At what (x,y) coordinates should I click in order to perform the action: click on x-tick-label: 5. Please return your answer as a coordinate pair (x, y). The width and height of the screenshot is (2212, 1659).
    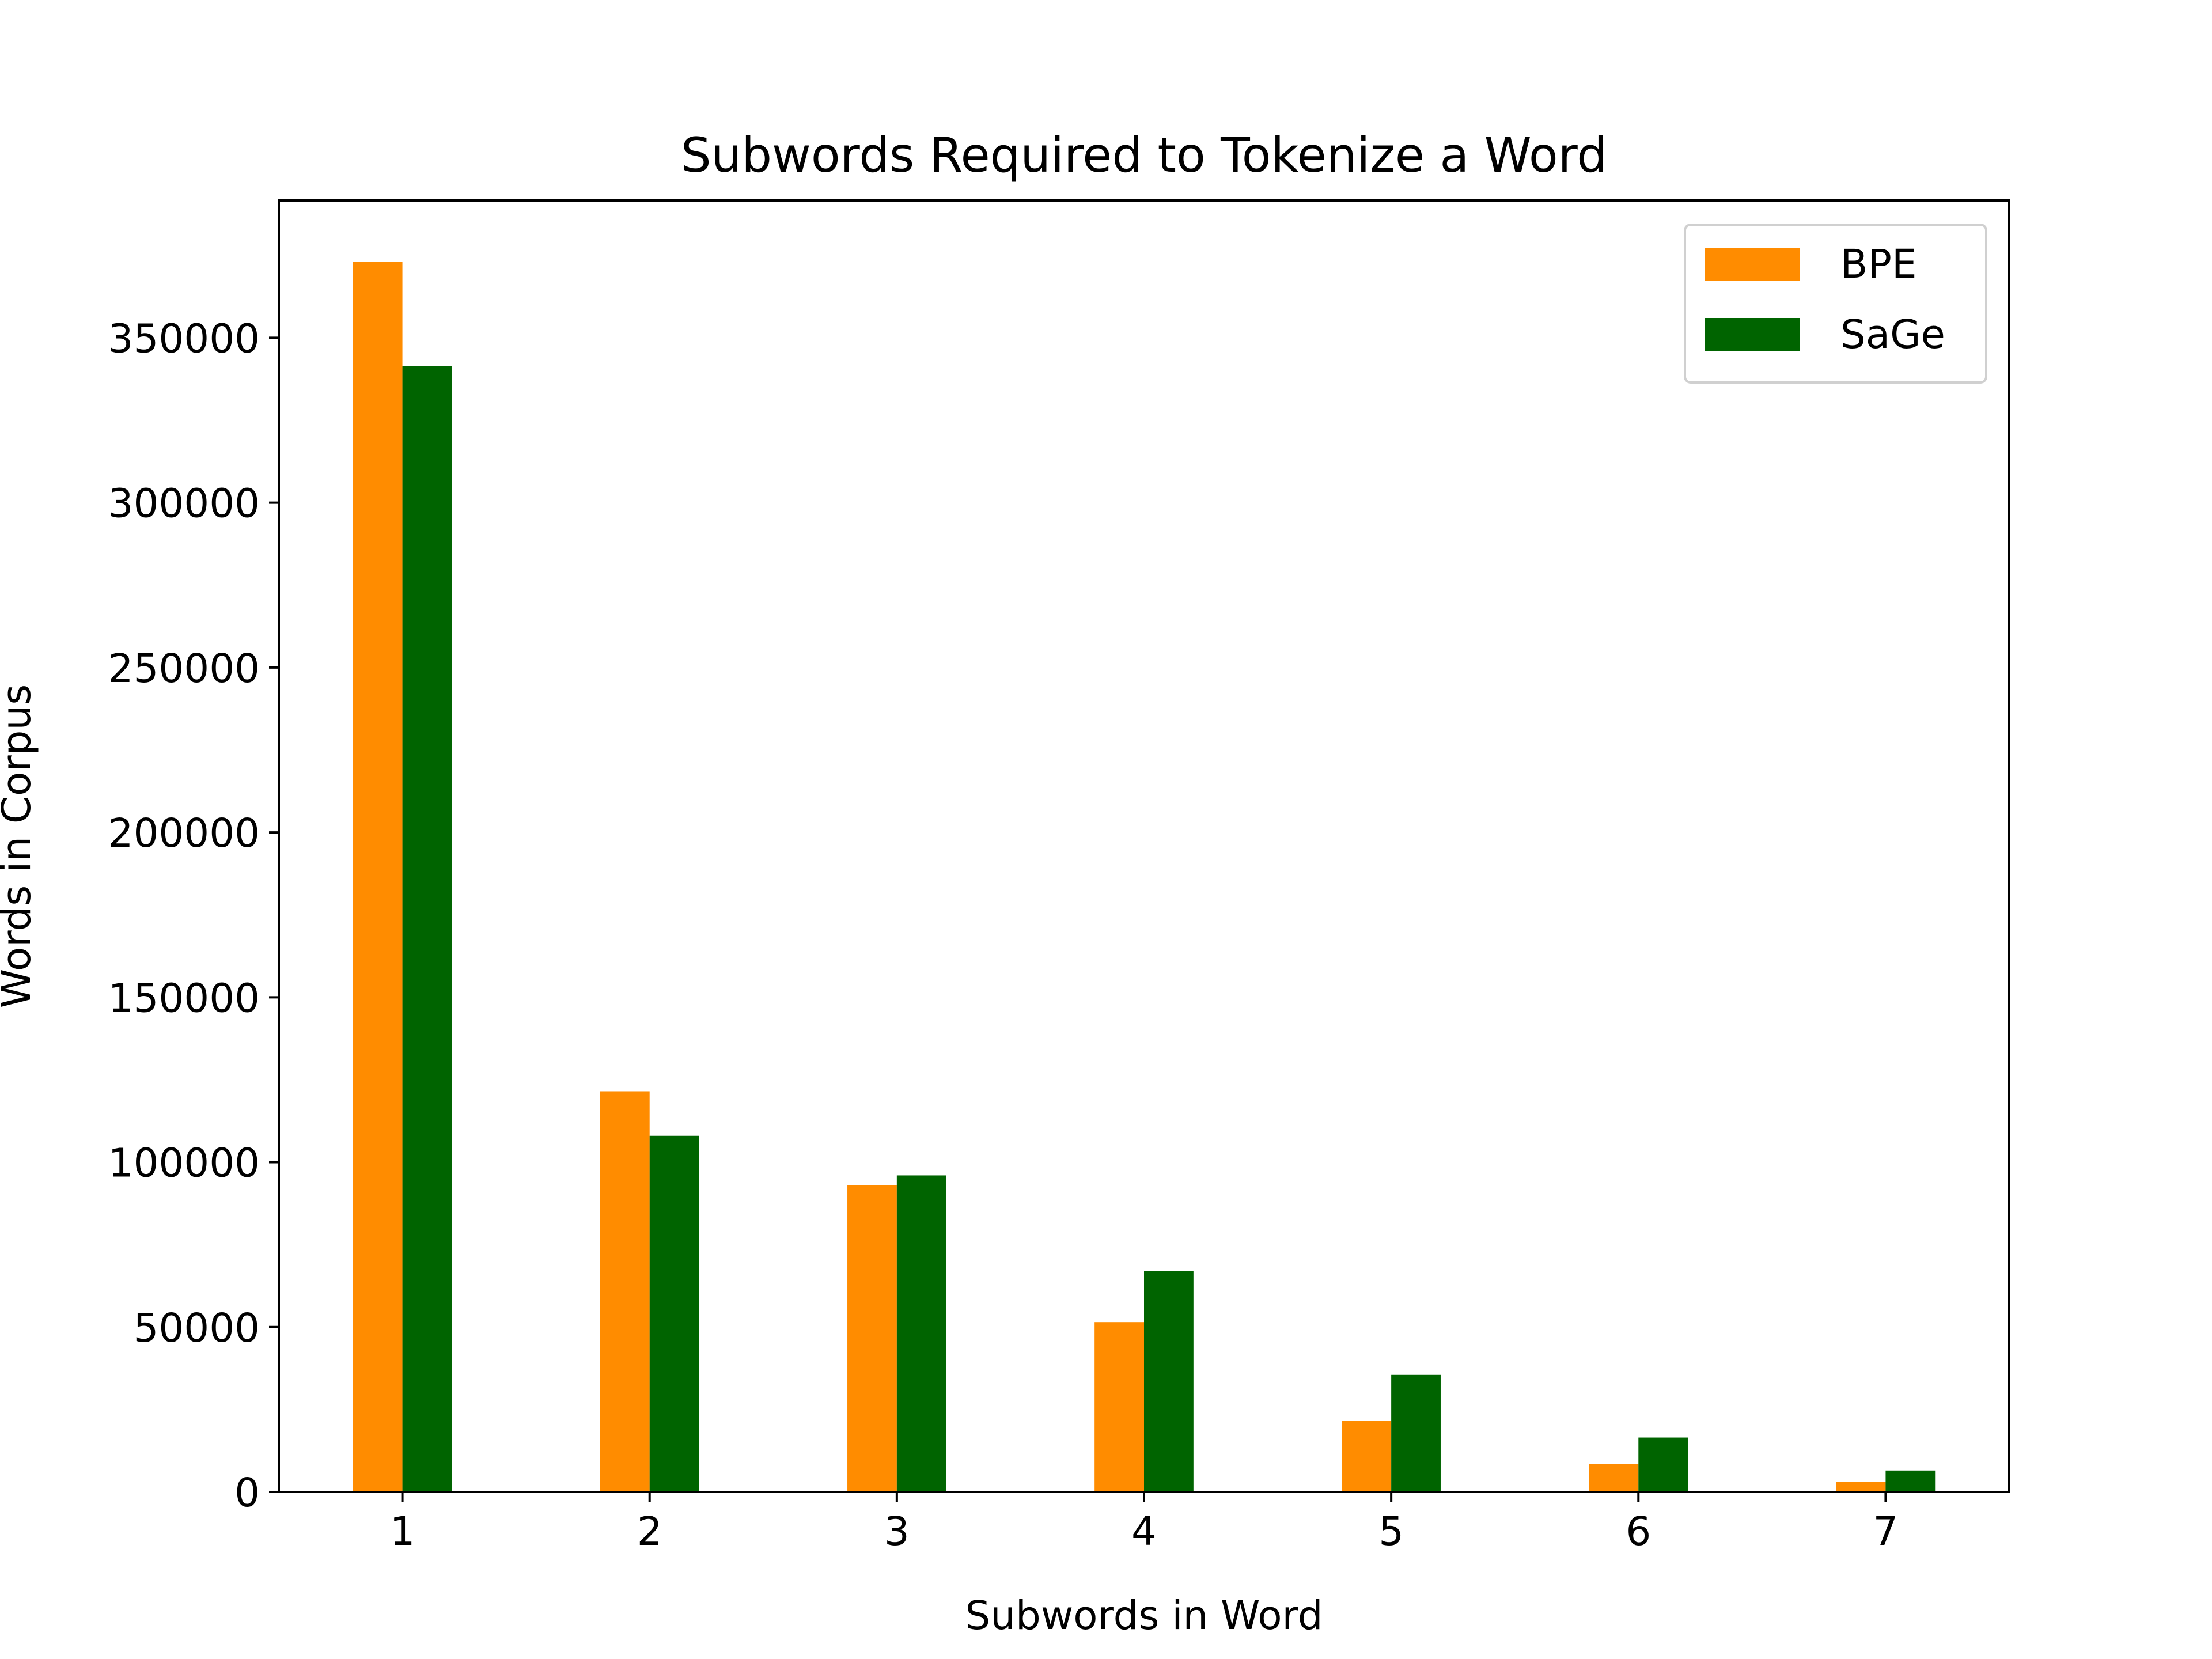
    Looking at the image, I should click on (1391, 1532).